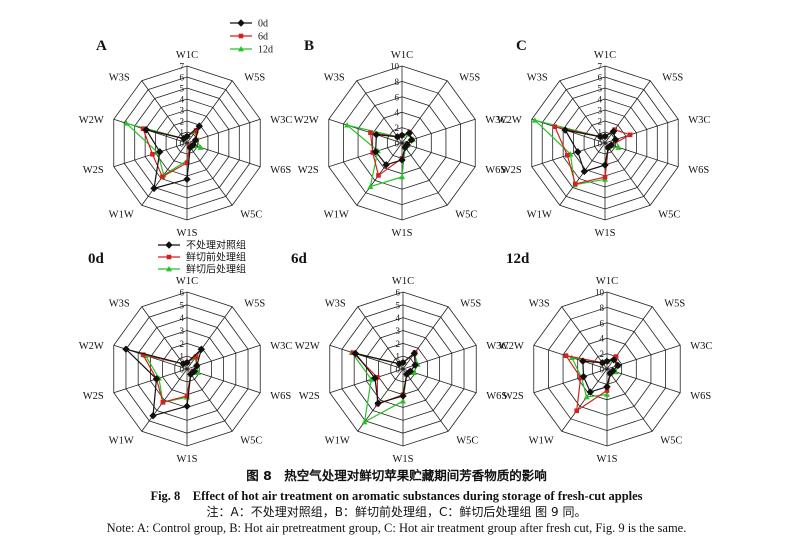  I want to click on tick-label: 3, so click(182, 111).